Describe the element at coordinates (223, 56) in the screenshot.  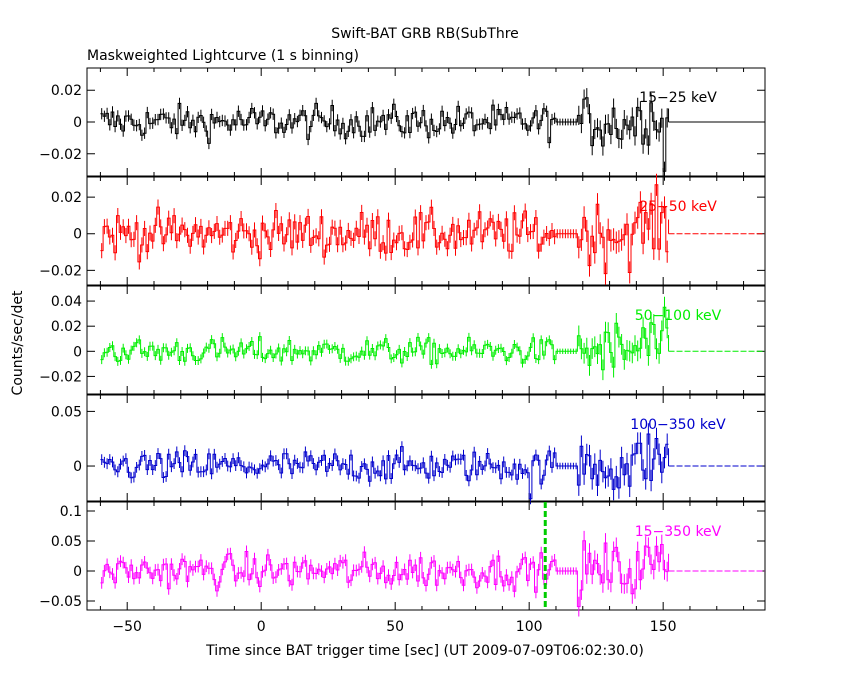
I see `chart-subtitle: Maskweighted Lightcurve (1 s binning)` at that location.